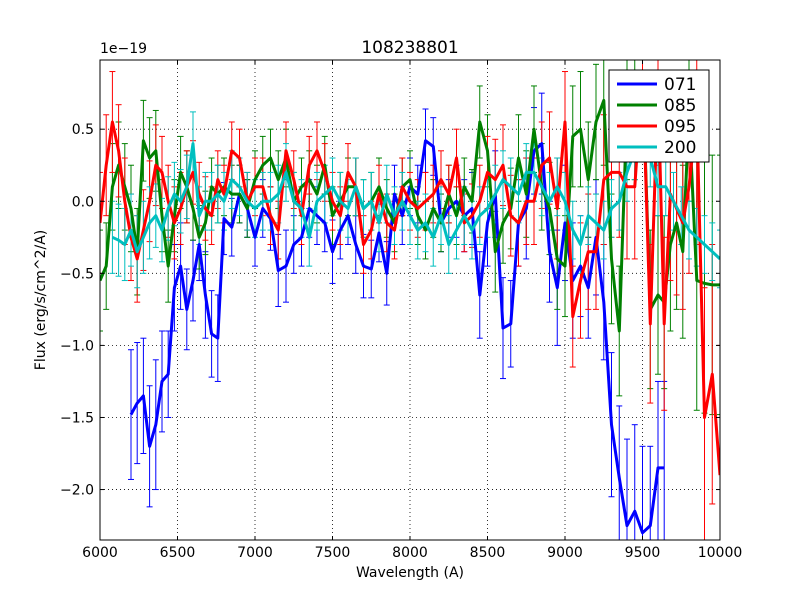 The width and height of the screenshot is (800, 600). Describe the element at coordinates (680, 148) in the screenshot. I see `legend-label-200: 200` at that location.